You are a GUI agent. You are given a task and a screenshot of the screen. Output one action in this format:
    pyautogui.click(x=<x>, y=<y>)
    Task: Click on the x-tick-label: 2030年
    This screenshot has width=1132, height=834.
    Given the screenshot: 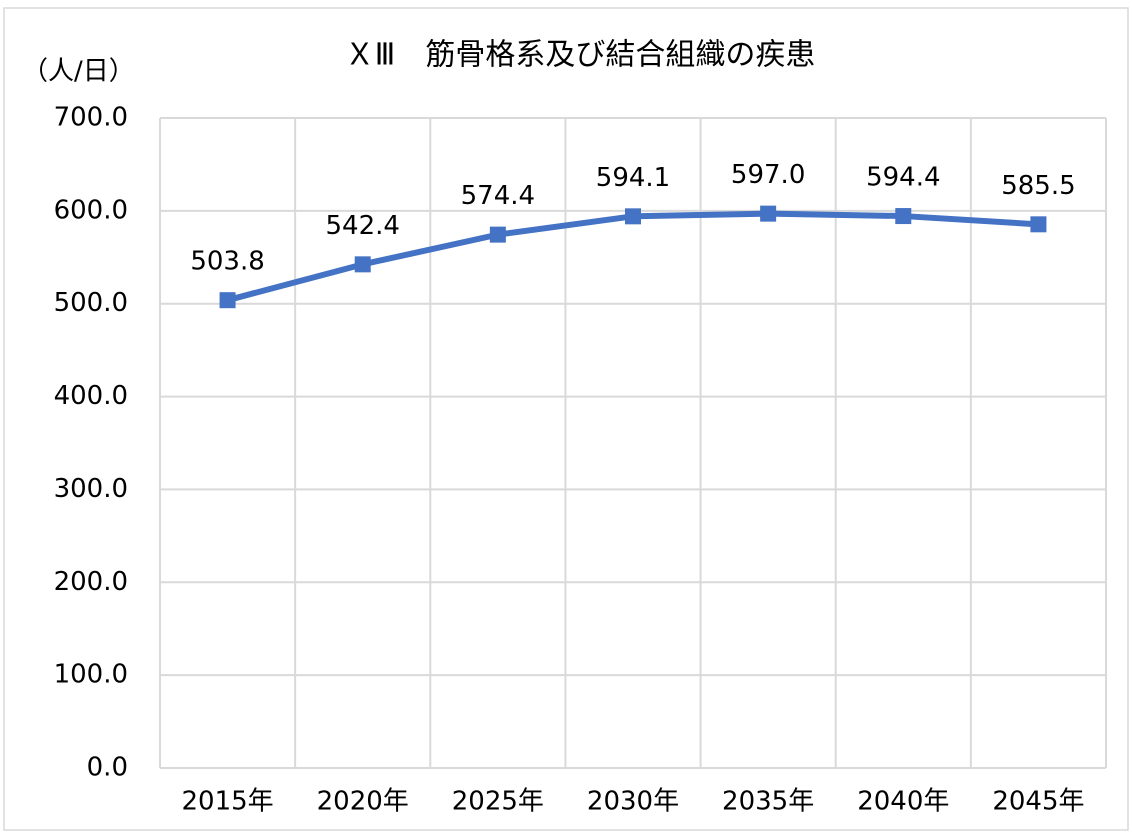 What is the action you would take?
    pyautogui.click(x=633, y=802)
    